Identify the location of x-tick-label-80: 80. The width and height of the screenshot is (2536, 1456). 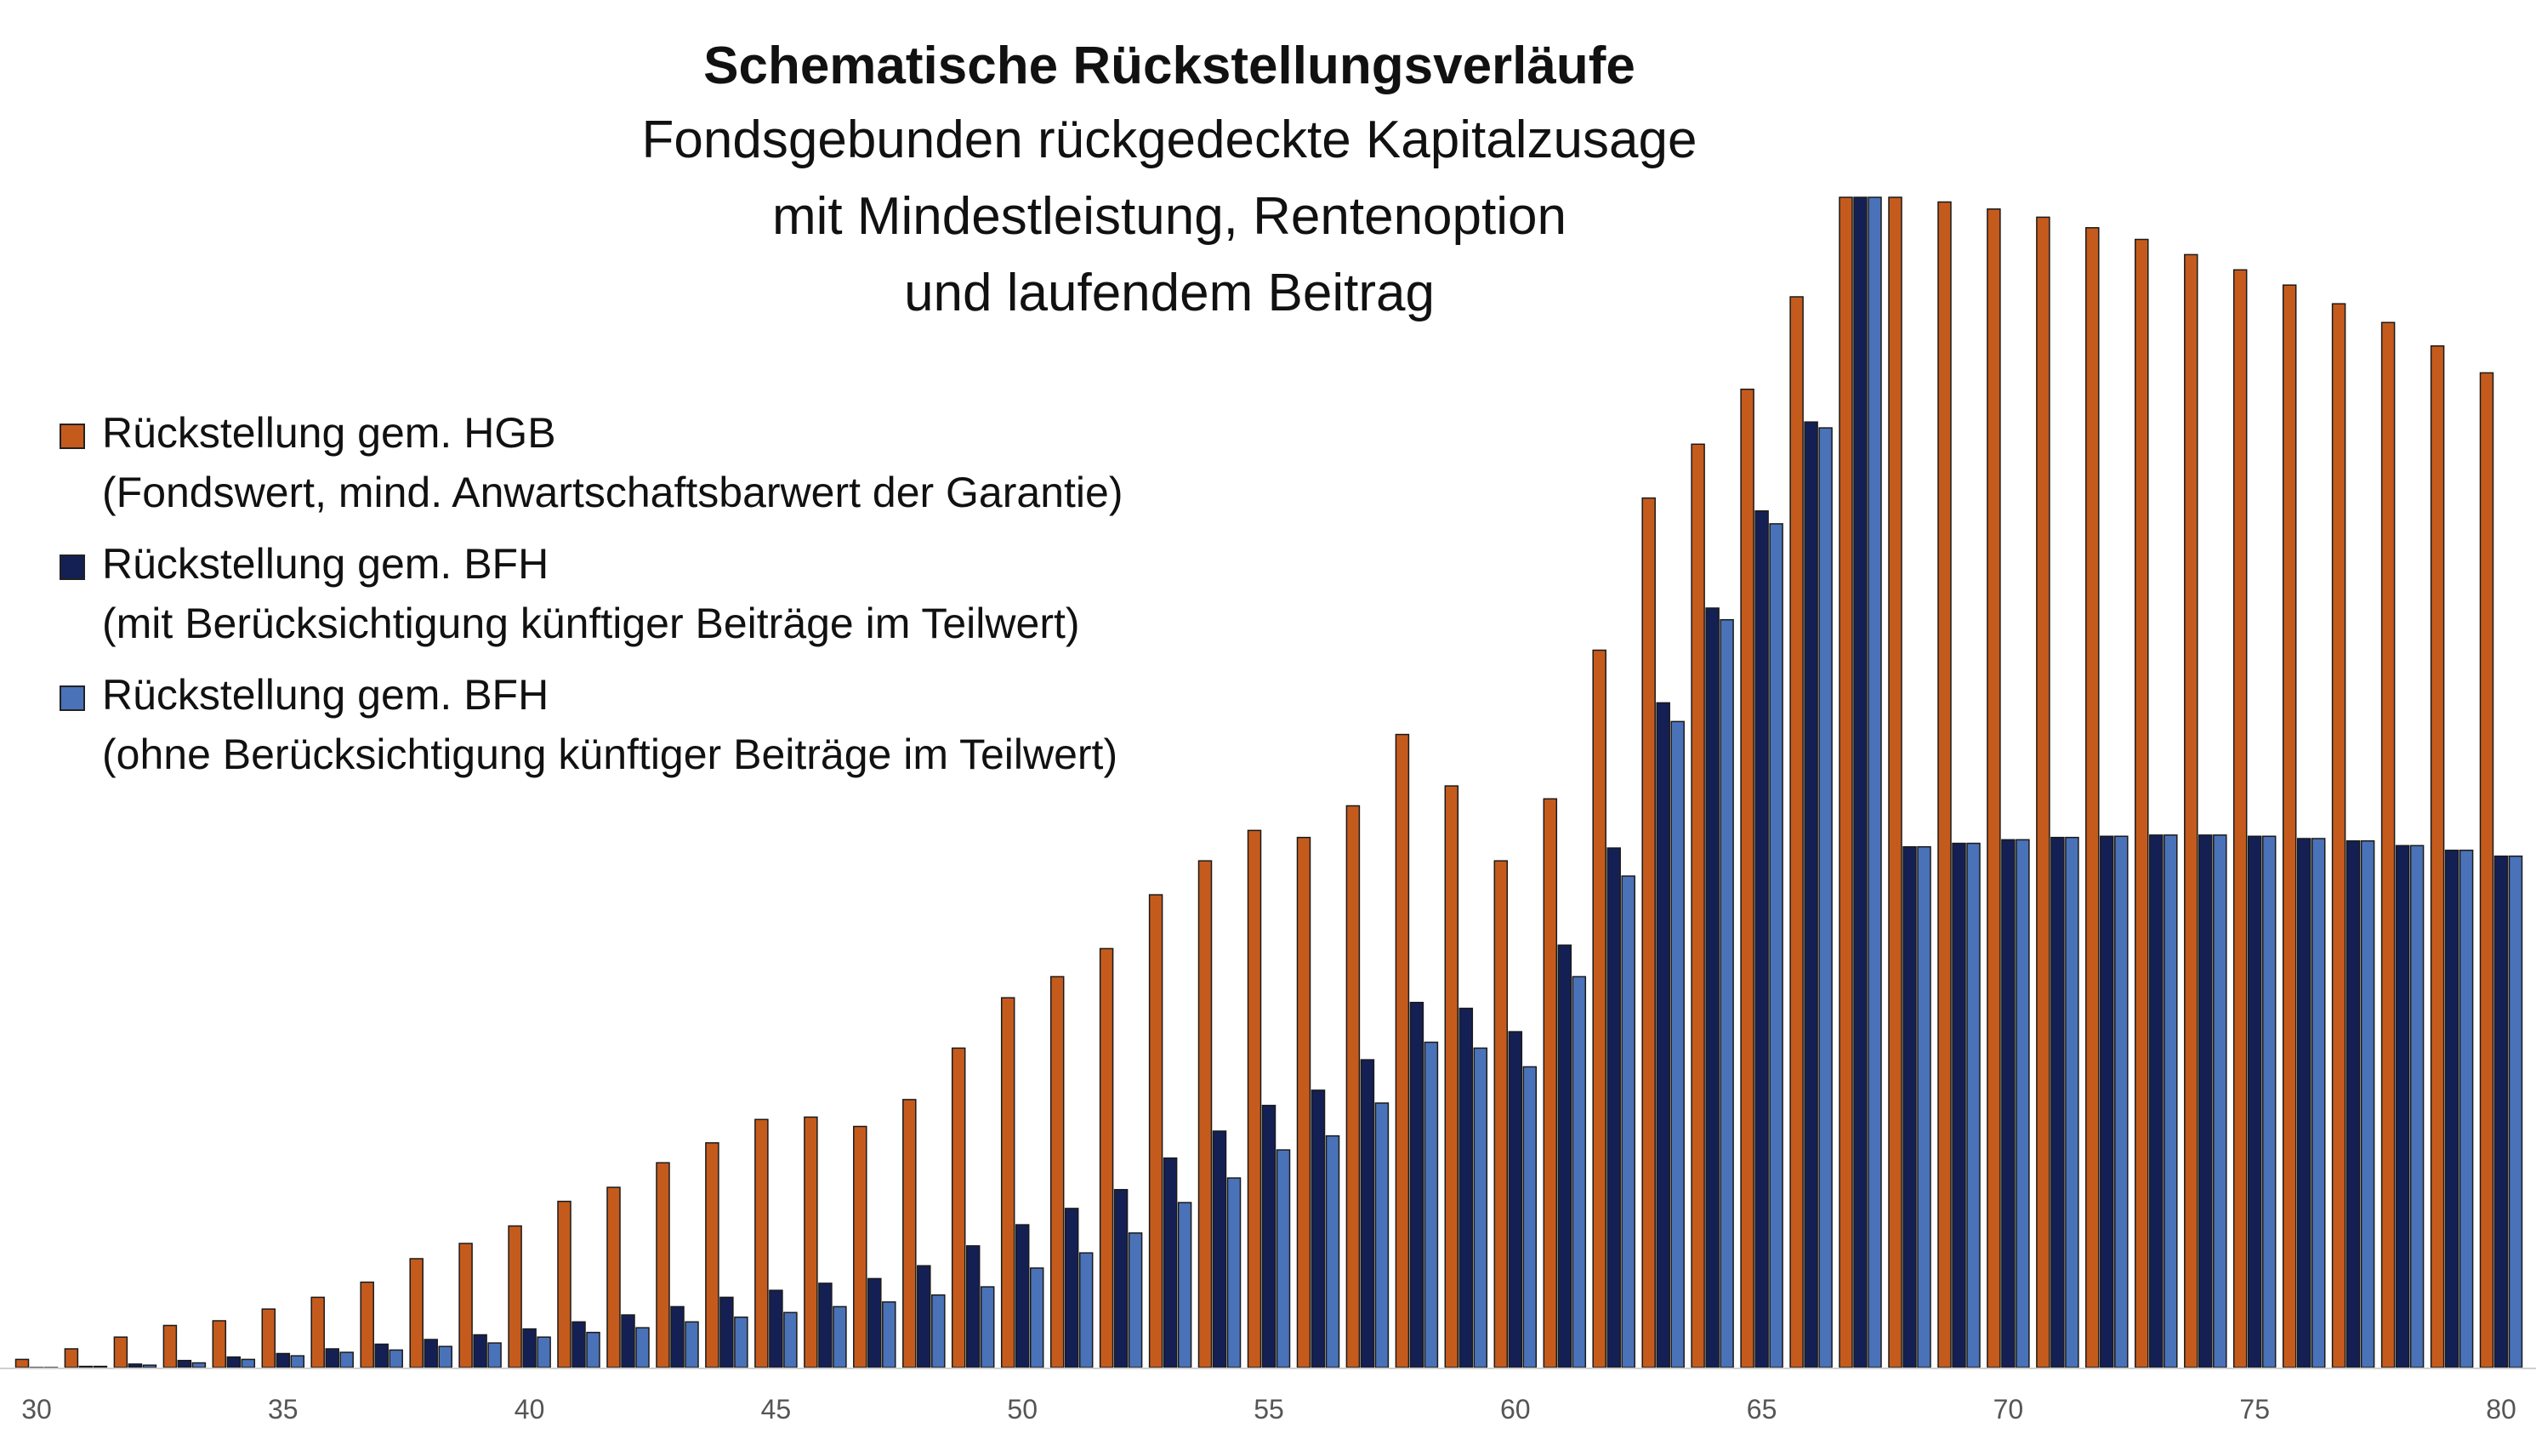
(2501, 1409).